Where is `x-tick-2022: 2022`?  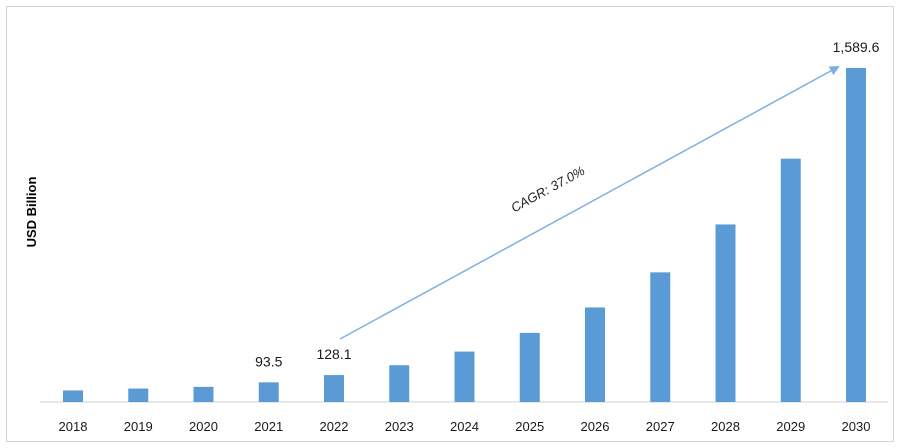 x-tick-2022: 2022 is located at coordinates (334, 426).